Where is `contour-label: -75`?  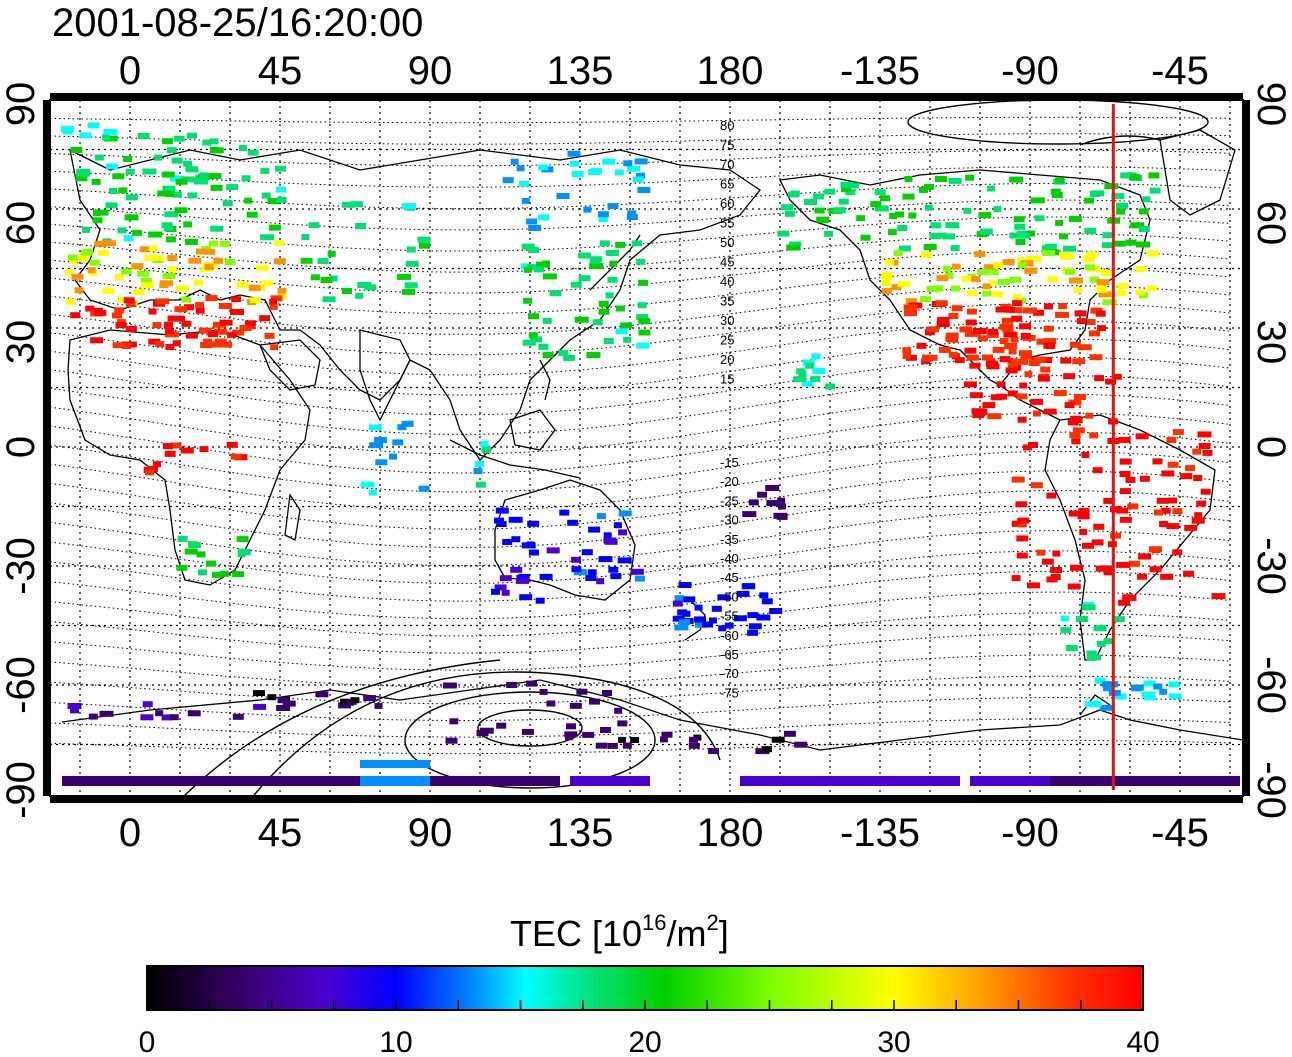 contour-label: -75 is located at coordinates (729, 692).